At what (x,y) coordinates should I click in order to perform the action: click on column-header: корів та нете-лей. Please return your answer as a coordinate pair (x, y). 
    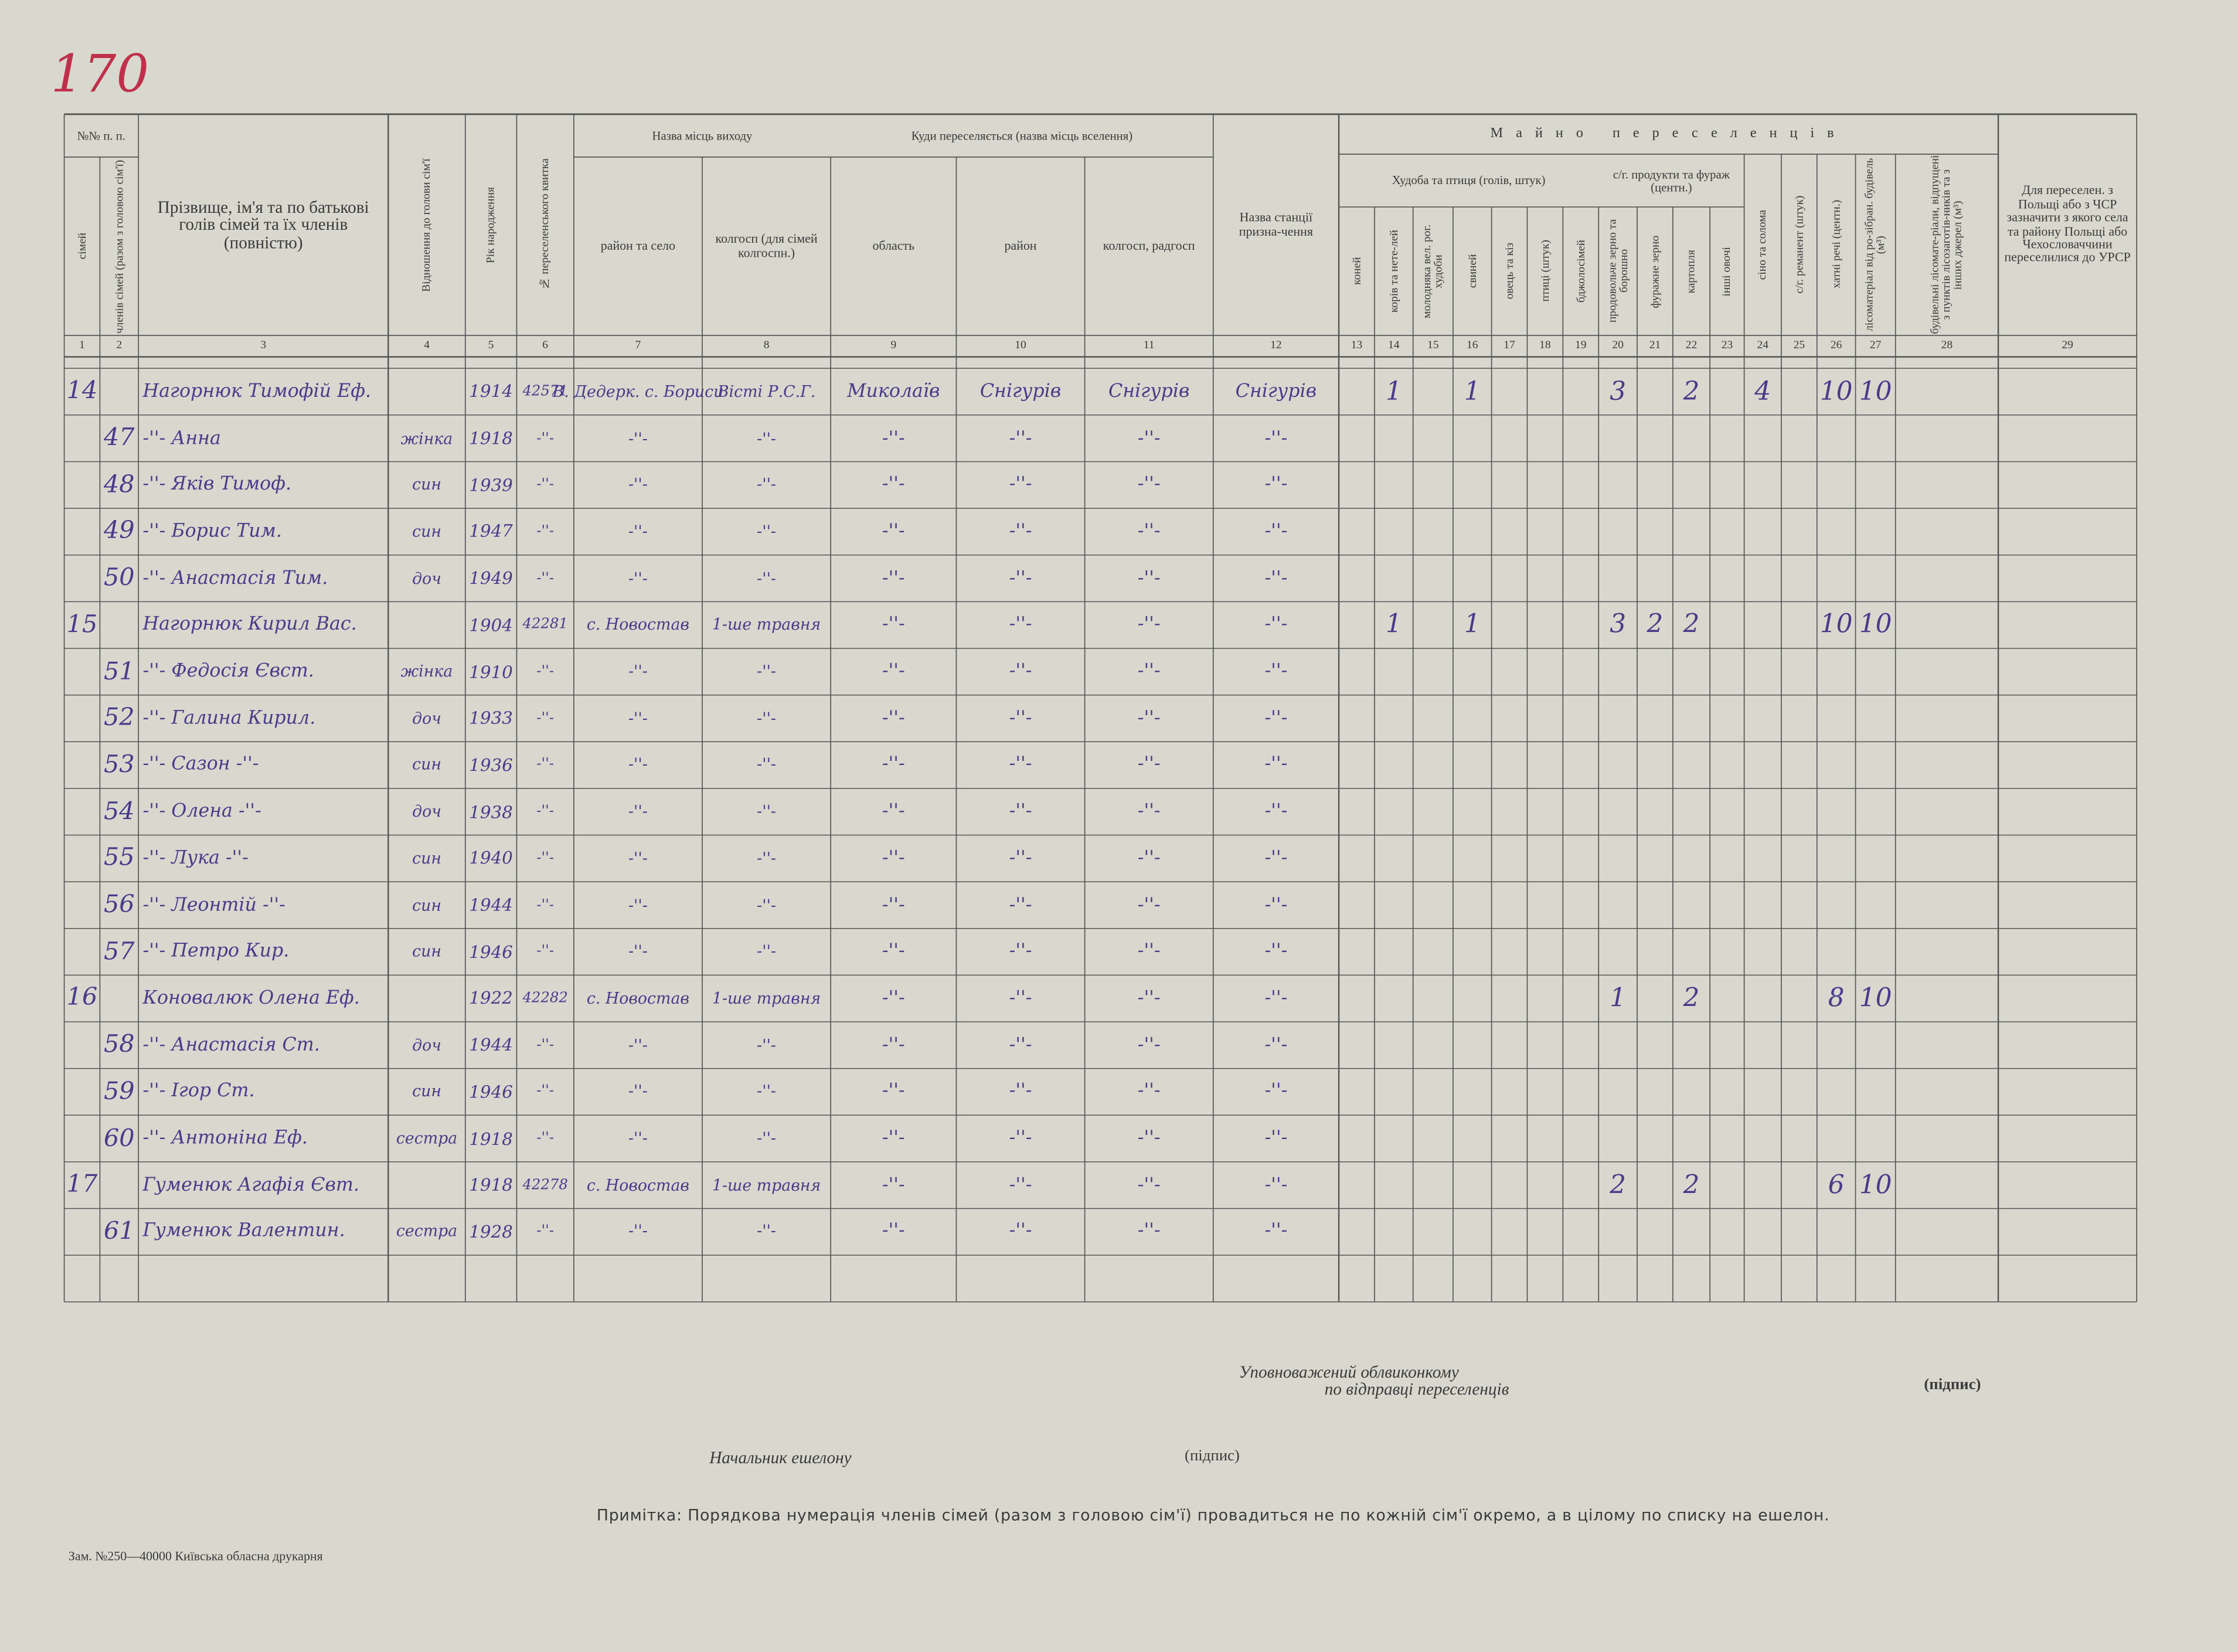
    Looking at the image, I should click on (1393, 271).